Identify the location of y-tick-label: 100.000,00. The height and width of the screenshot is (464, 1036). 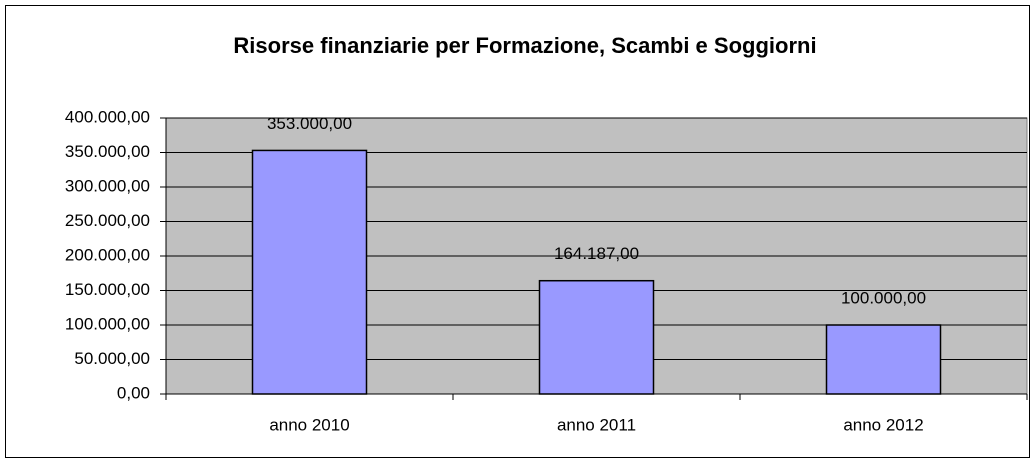
(107, 323).